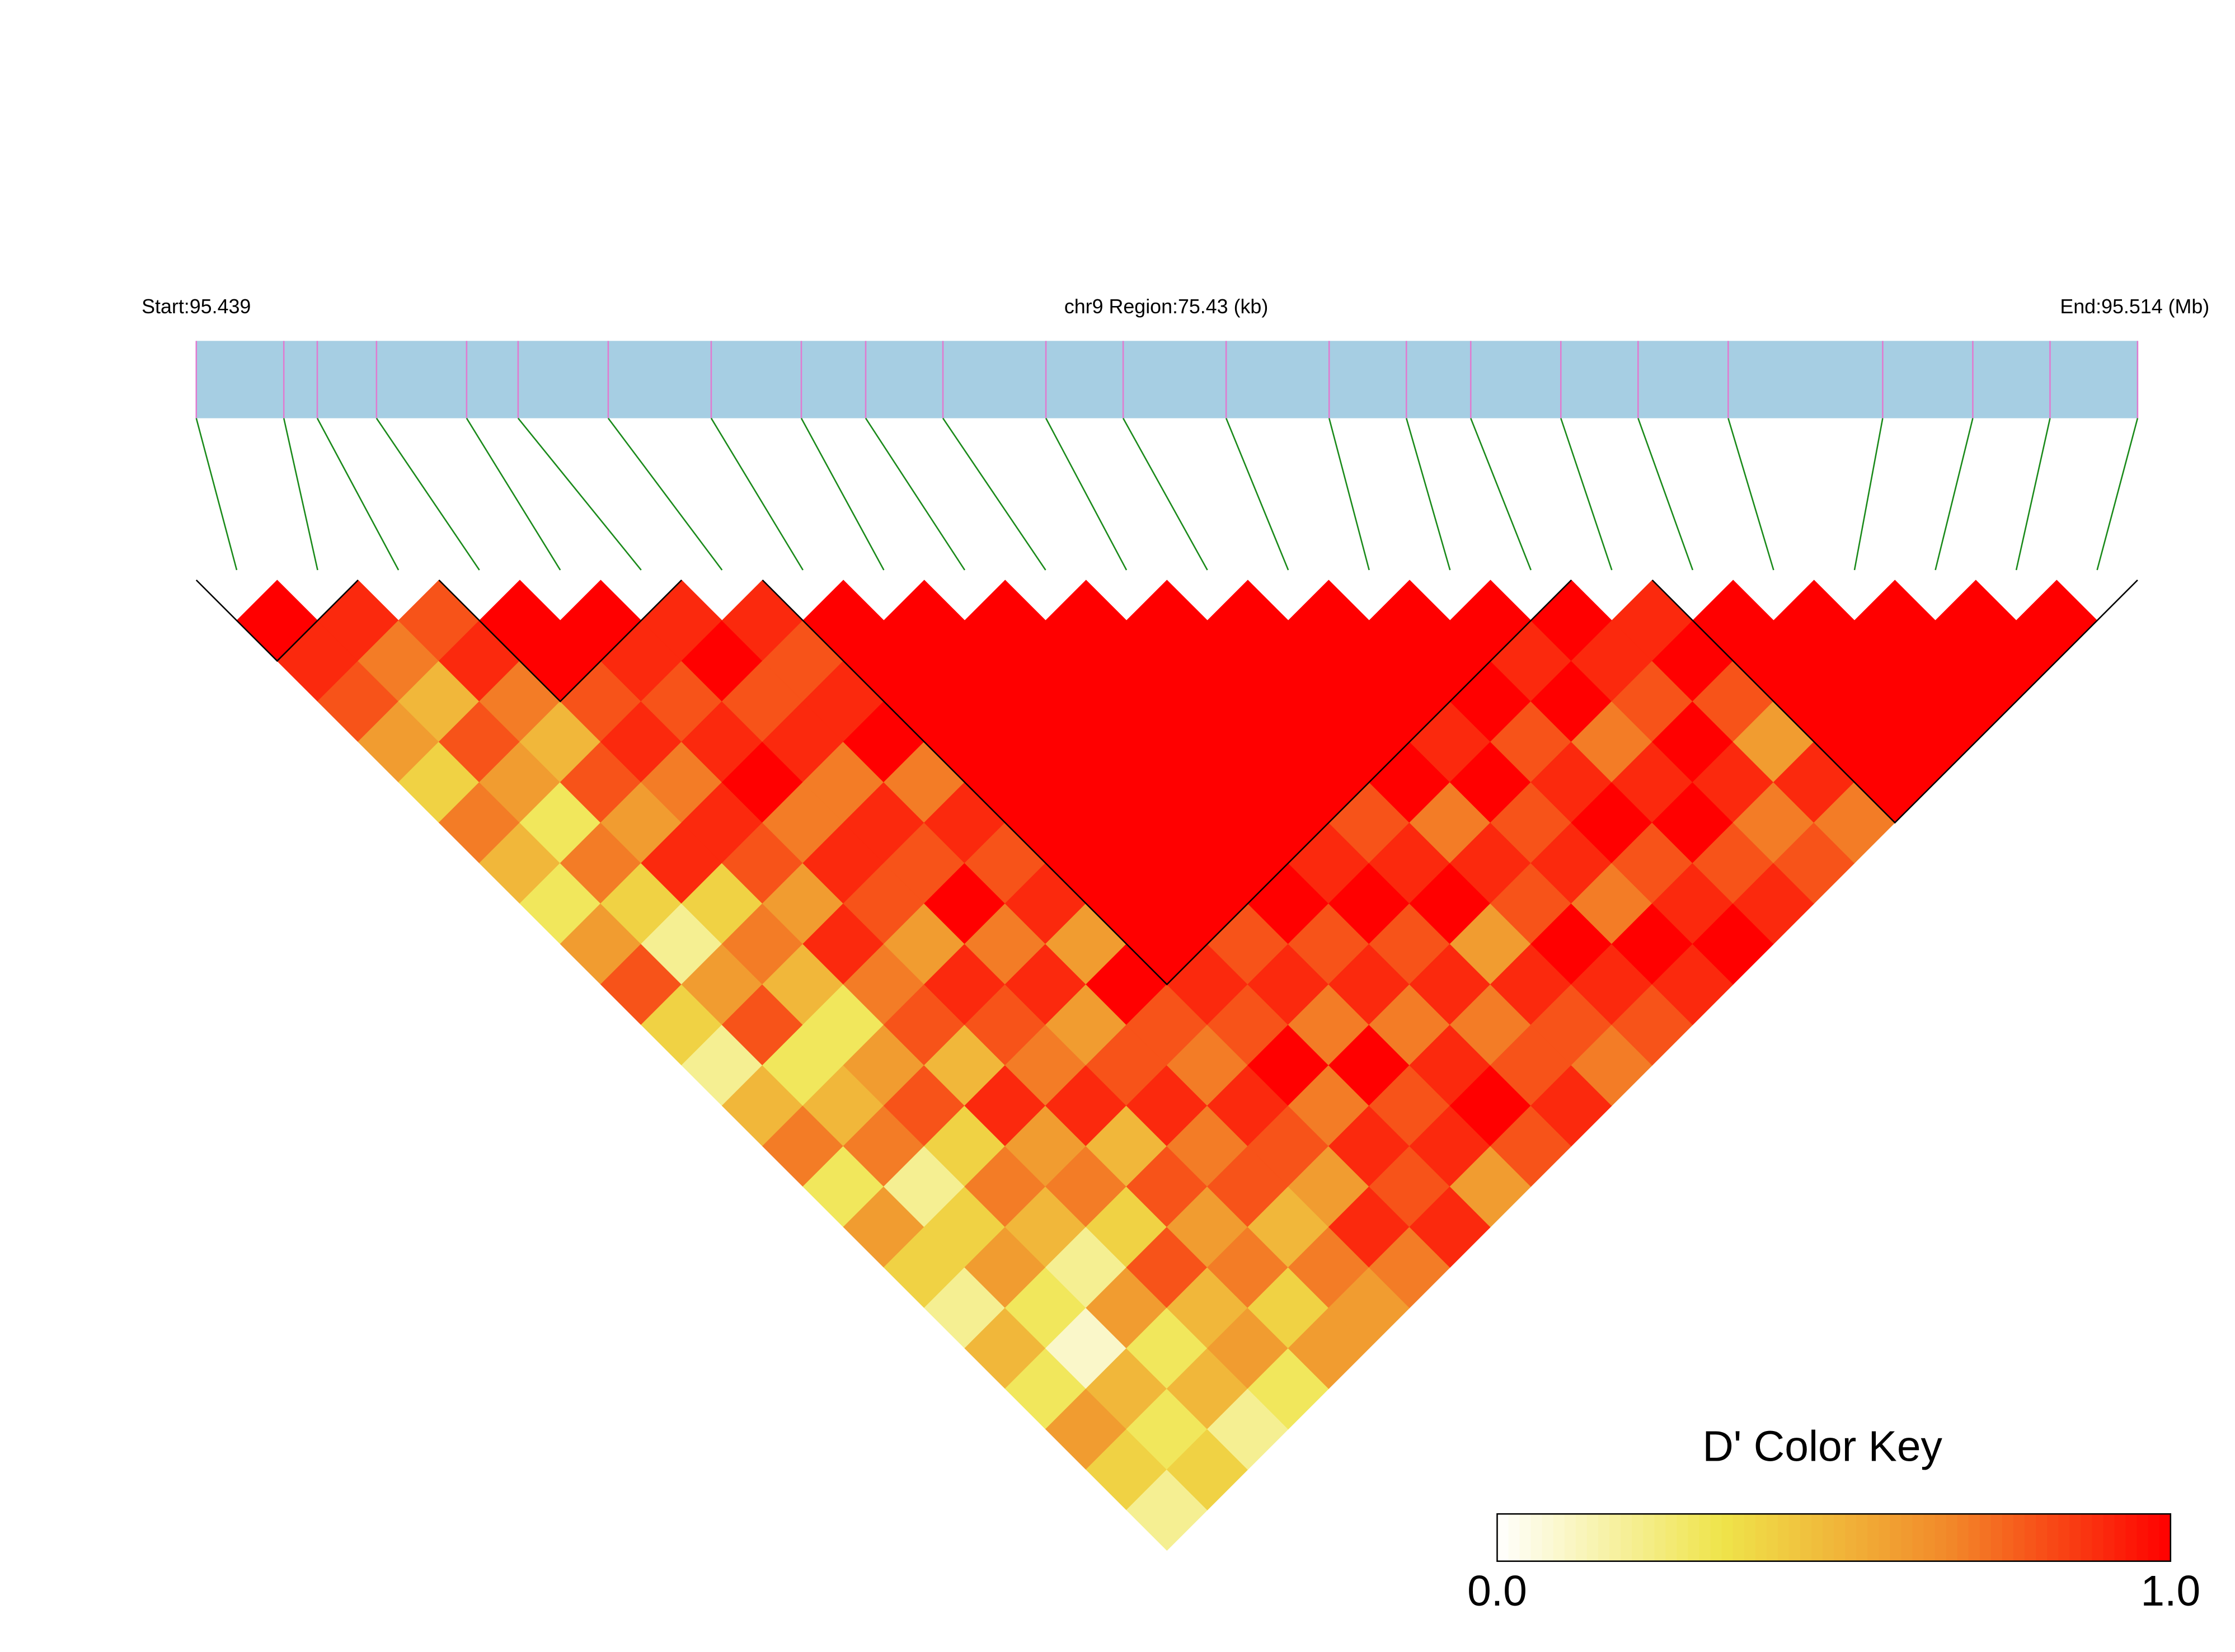 Image resolution: width=2235 pixels, height=1652 pixels. I want to click on color-key-title: D' Color Key, so click(1822, 1446).